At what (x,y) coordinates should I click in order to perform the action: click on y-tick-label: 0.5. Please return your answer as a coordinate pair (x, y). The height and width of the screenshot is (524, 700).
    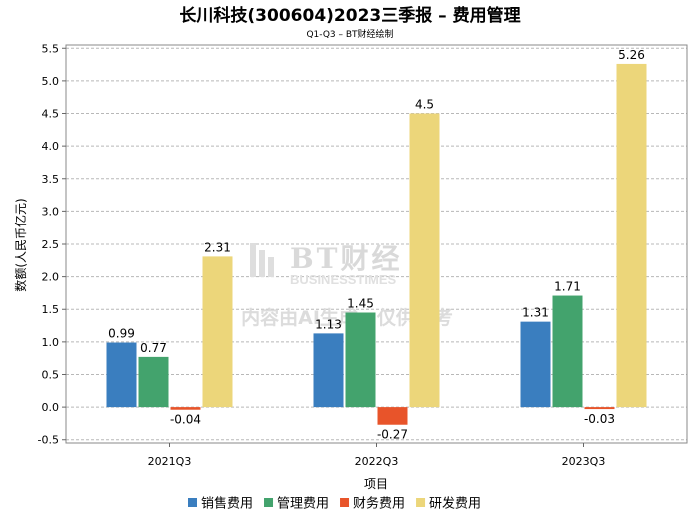
    Looking at the image, I should click on (51, 374).